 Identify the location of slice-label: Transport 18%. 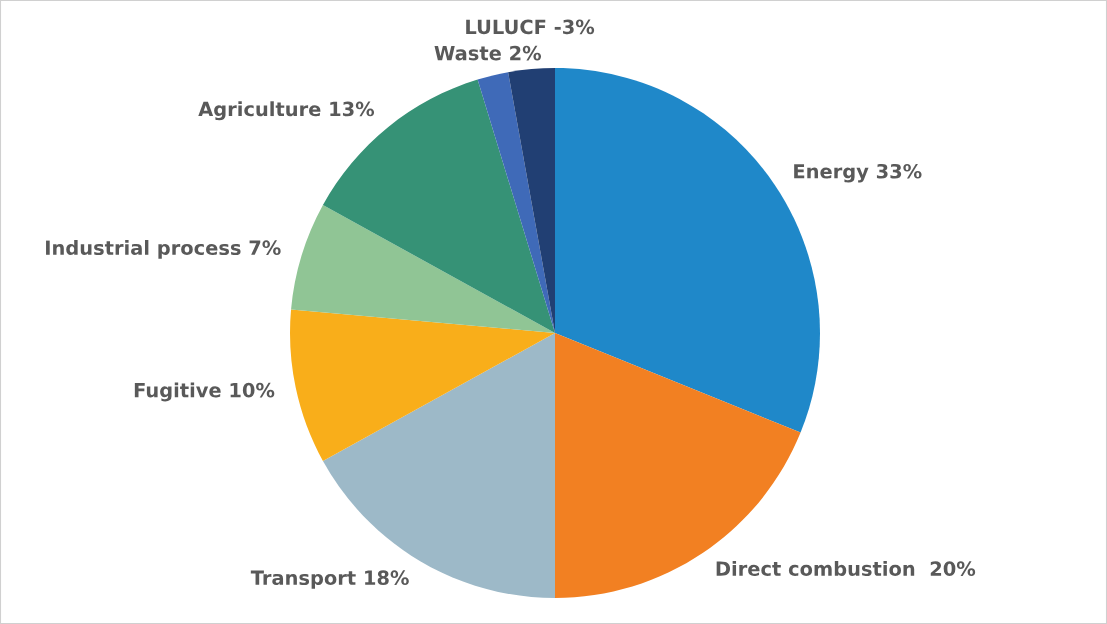
(329, 579).